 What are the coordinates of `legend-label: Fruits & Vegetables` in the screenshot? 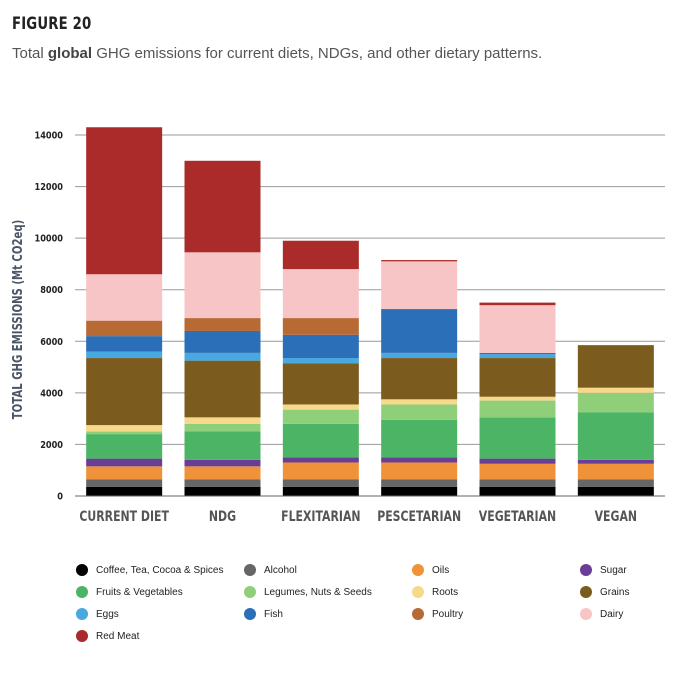 It's located at (139, 592).